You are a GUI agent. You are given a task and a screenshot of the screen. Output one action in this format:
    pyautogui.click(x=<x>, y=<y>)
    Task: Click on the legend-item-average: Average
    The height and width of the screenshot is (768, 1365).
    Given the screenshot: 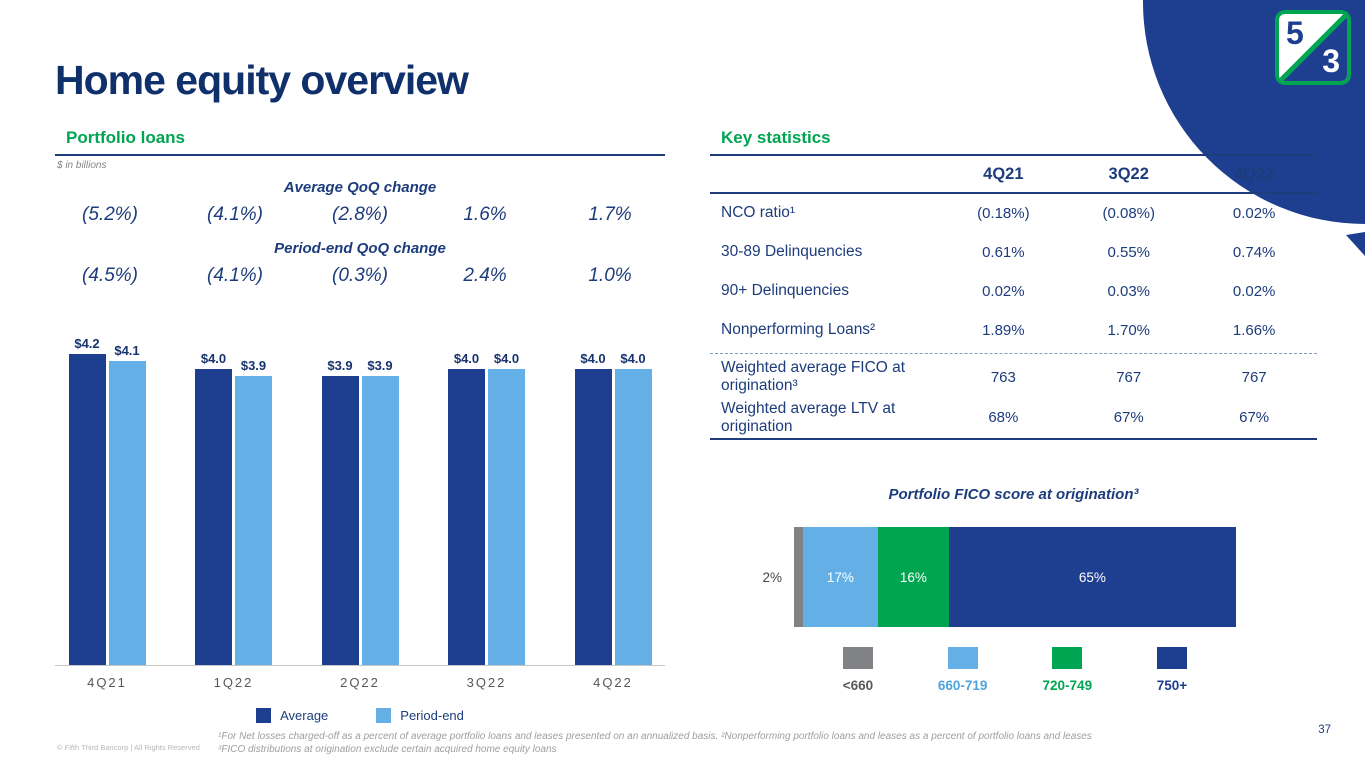 What is the action you would take?
    pyautogui.click(x=292, y=715)
    